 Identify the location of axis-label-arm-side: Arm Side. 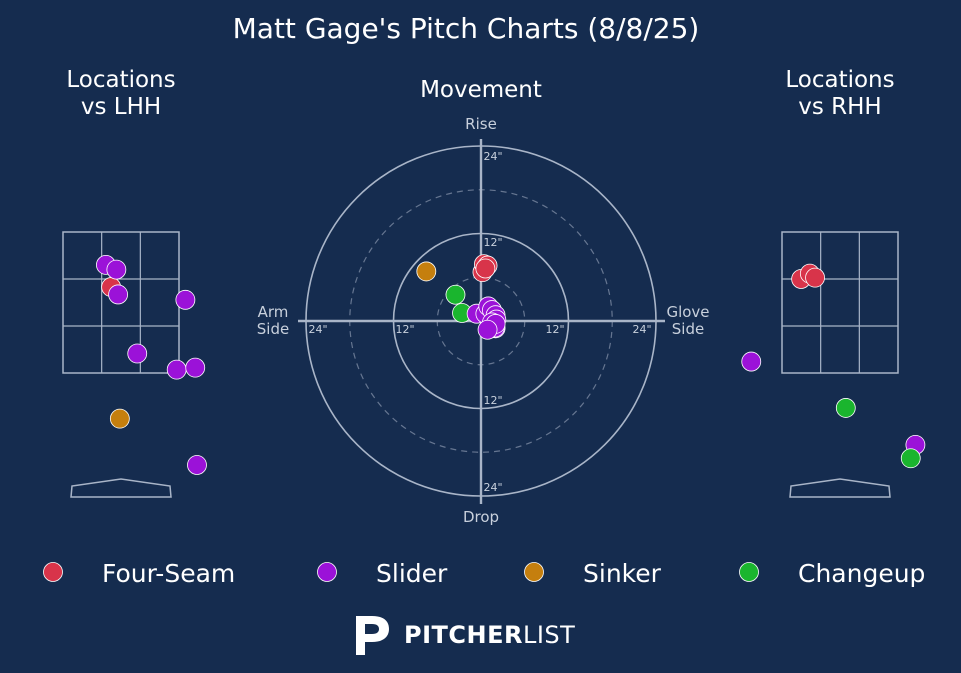
(273, 320).